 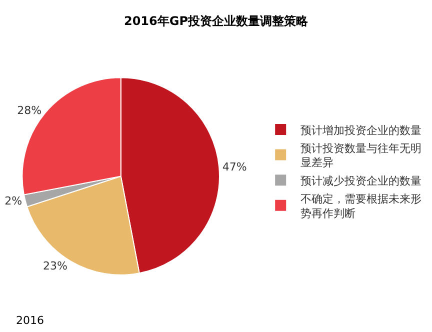 I want to click on data-label: 28%, so click(x=29, y=111).